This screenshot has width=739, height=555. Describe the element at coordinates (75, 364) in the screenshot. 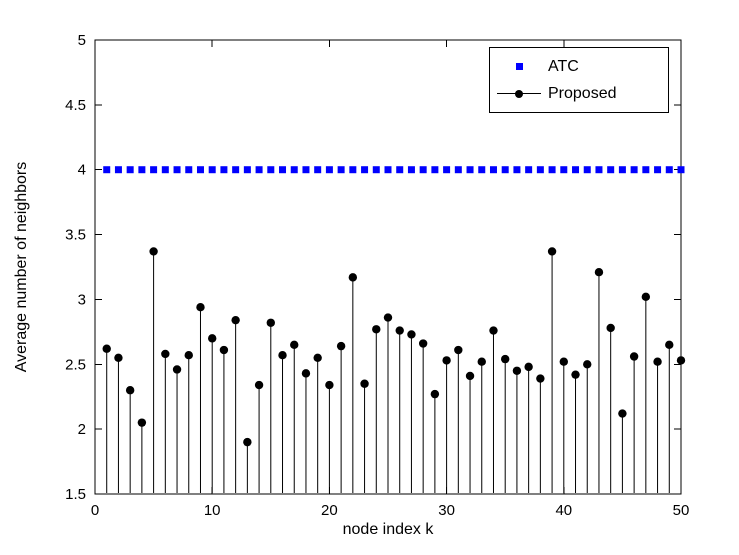

I see `y-tick-label: 2.5` at that location.